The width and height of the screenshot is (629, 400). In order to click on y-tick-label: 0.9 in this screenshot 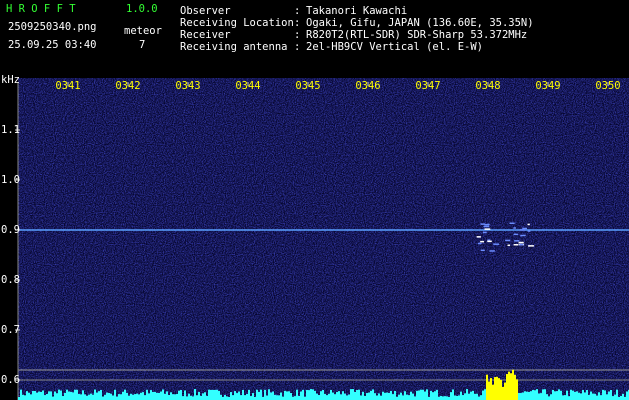, I will do `click(10, 230)`.